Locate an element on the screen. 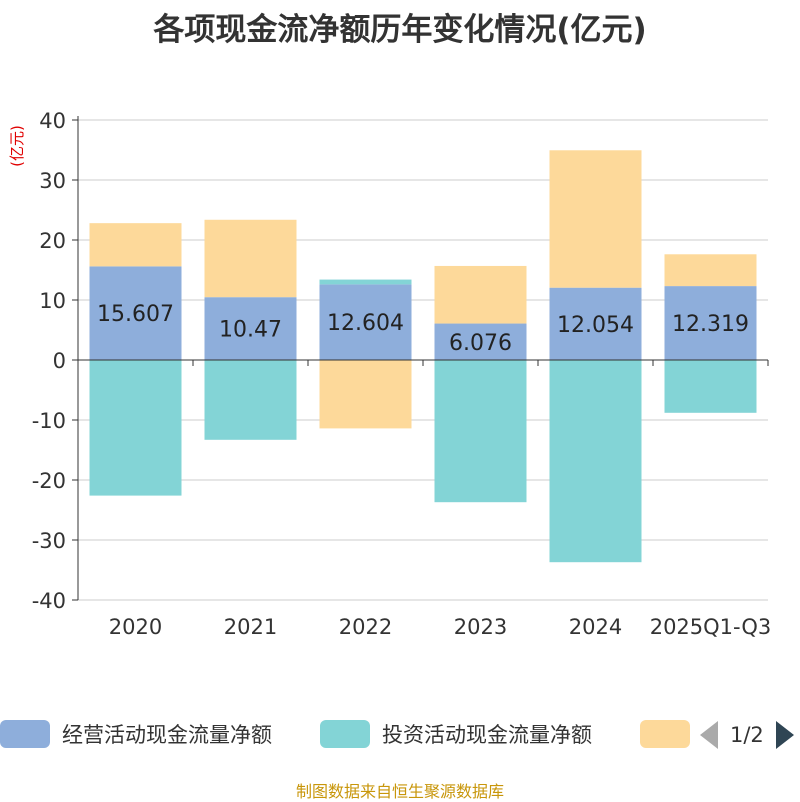 Image resolution: width=800 pixels, height=802 pixels. y-tick-label: 30 is located at coordinates (52, 181).